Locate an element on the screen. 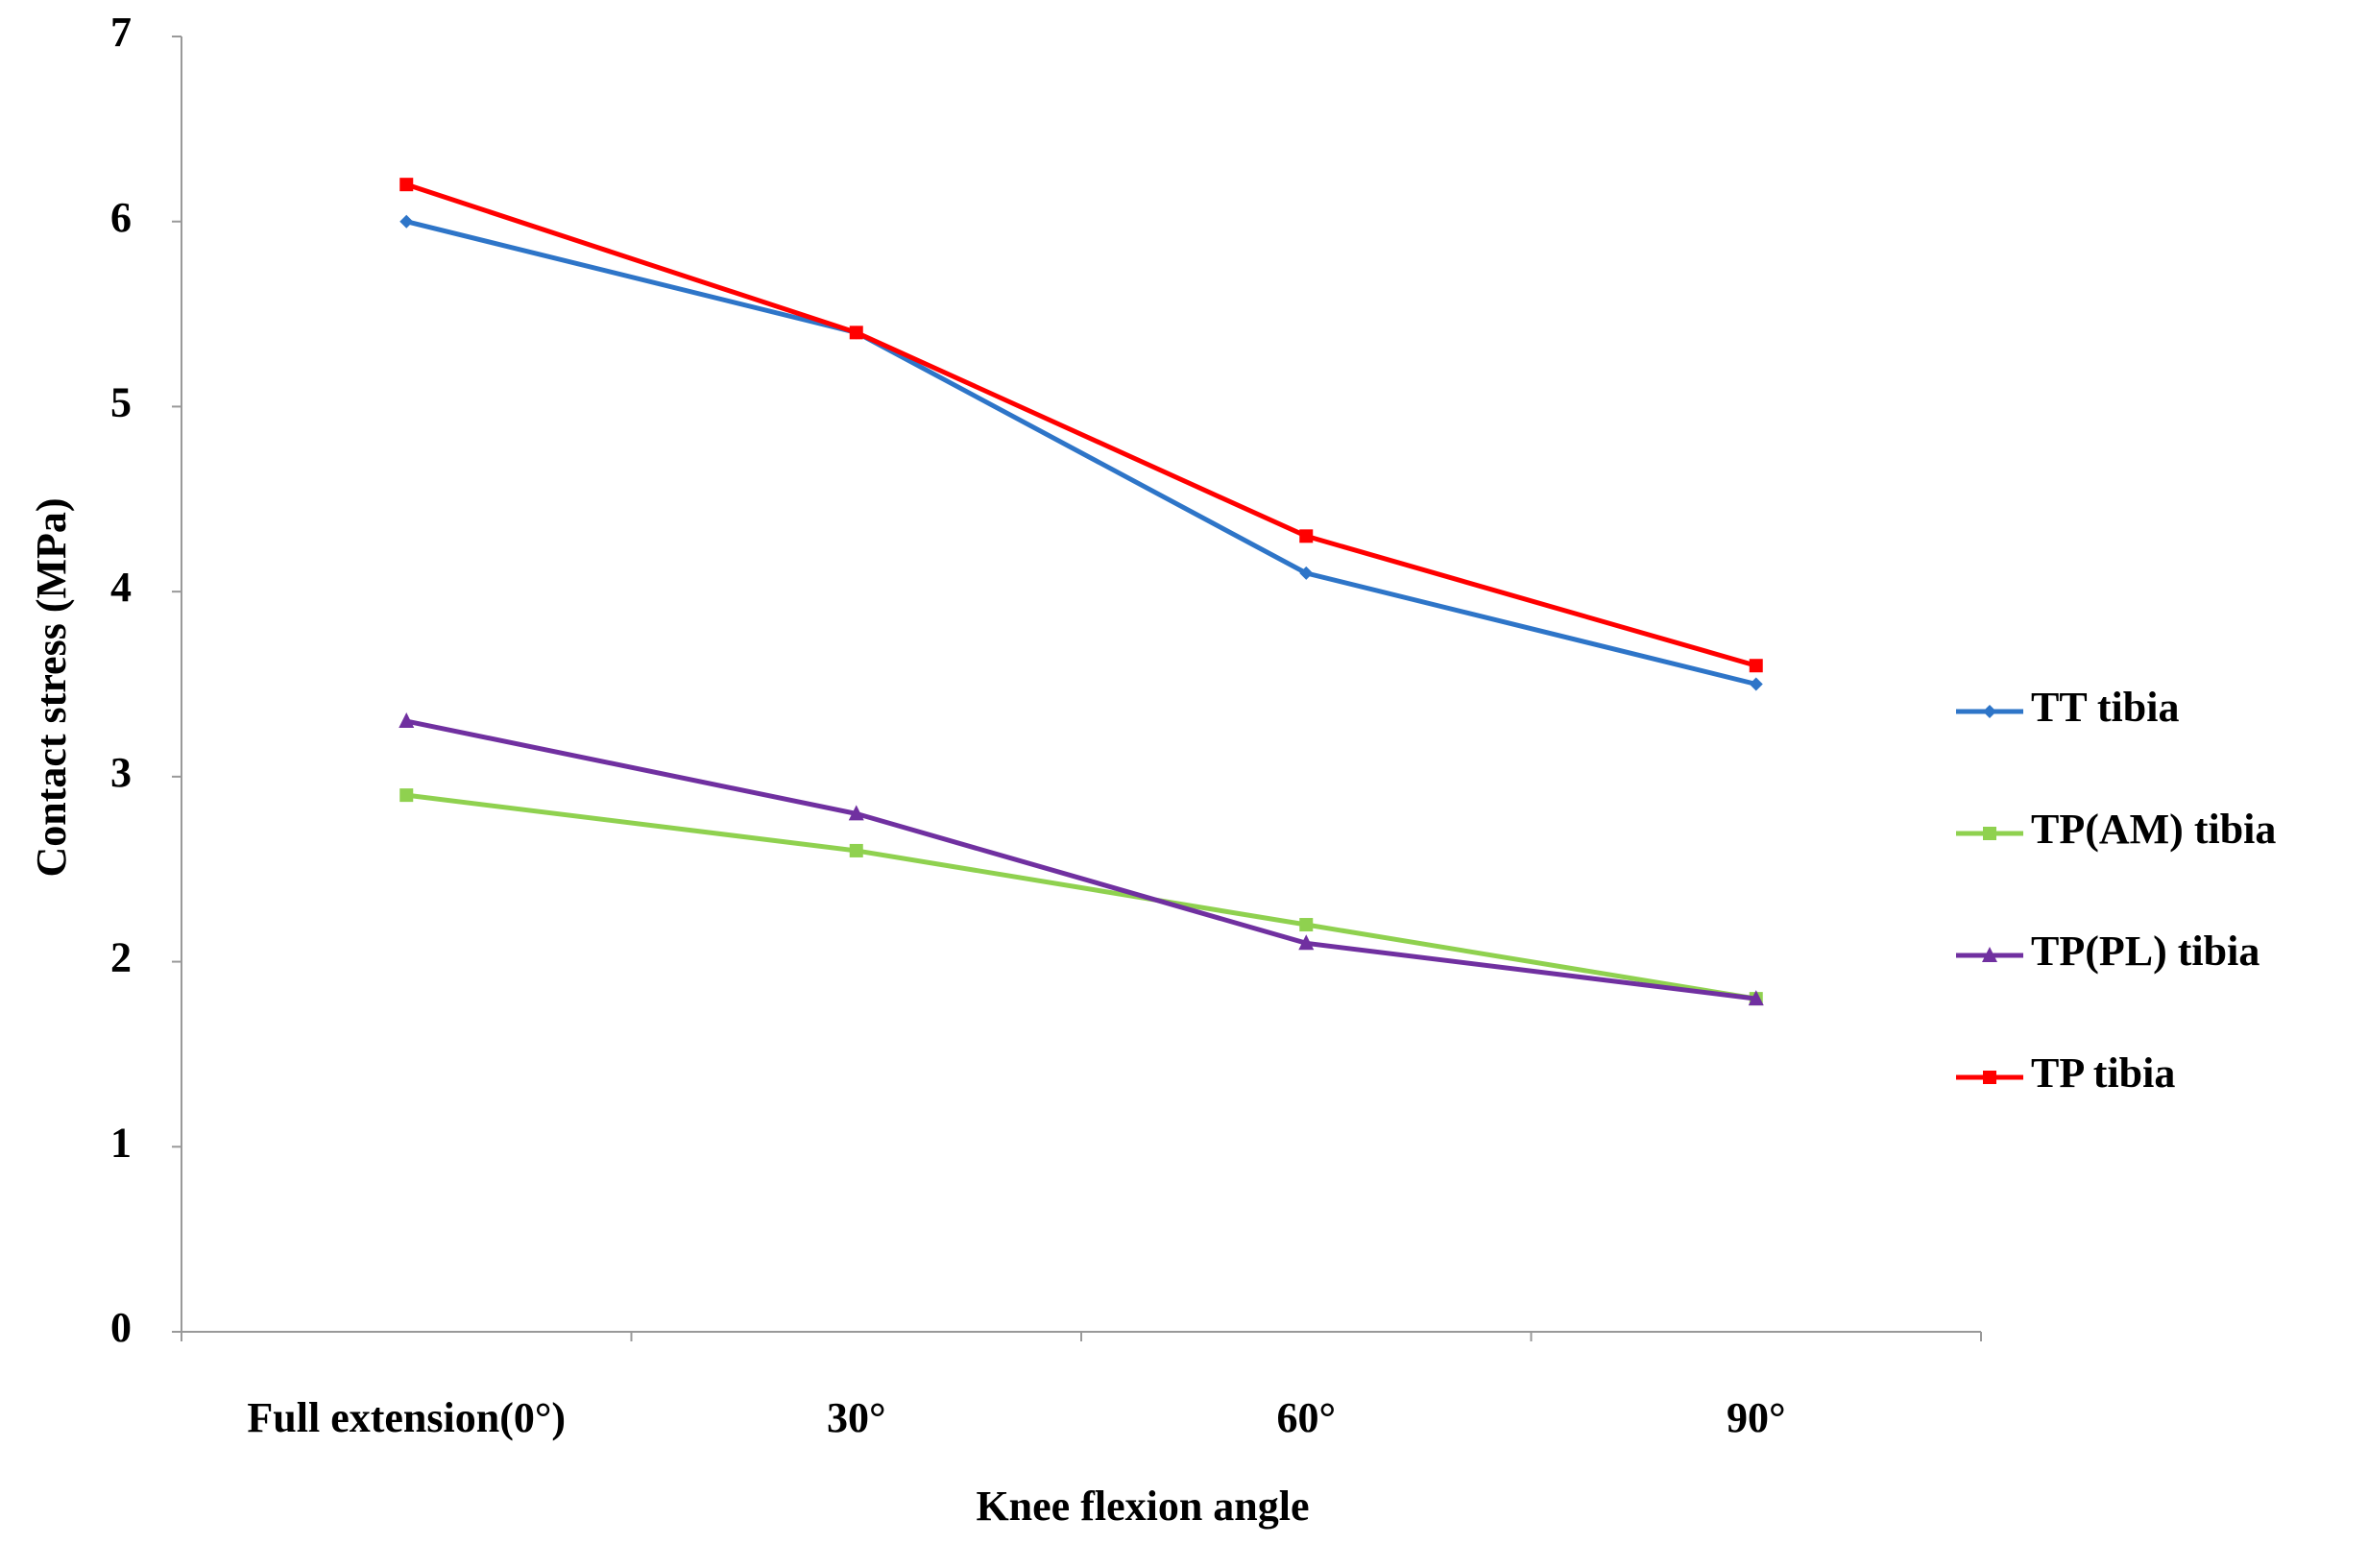 The image size is (2368, 1568). x-axis-title: Knee flexion angle is located at coordinates (1142, 1506).